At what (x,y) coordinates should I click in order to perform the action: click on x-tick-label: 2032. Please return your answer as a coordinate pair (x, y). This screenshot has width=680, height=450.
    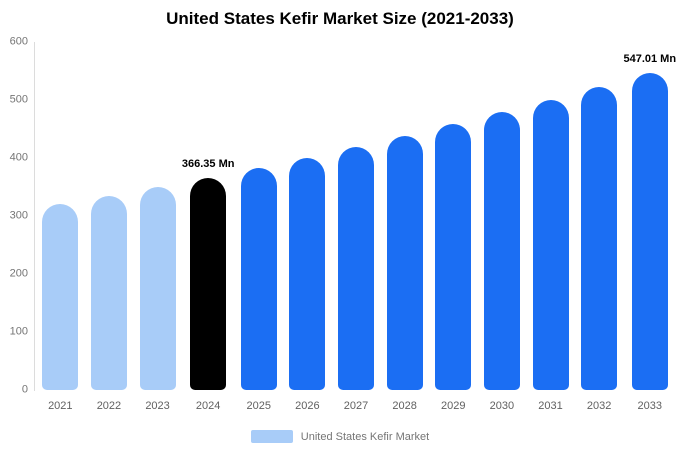
    Looking at the image, I should click on (599, 406).